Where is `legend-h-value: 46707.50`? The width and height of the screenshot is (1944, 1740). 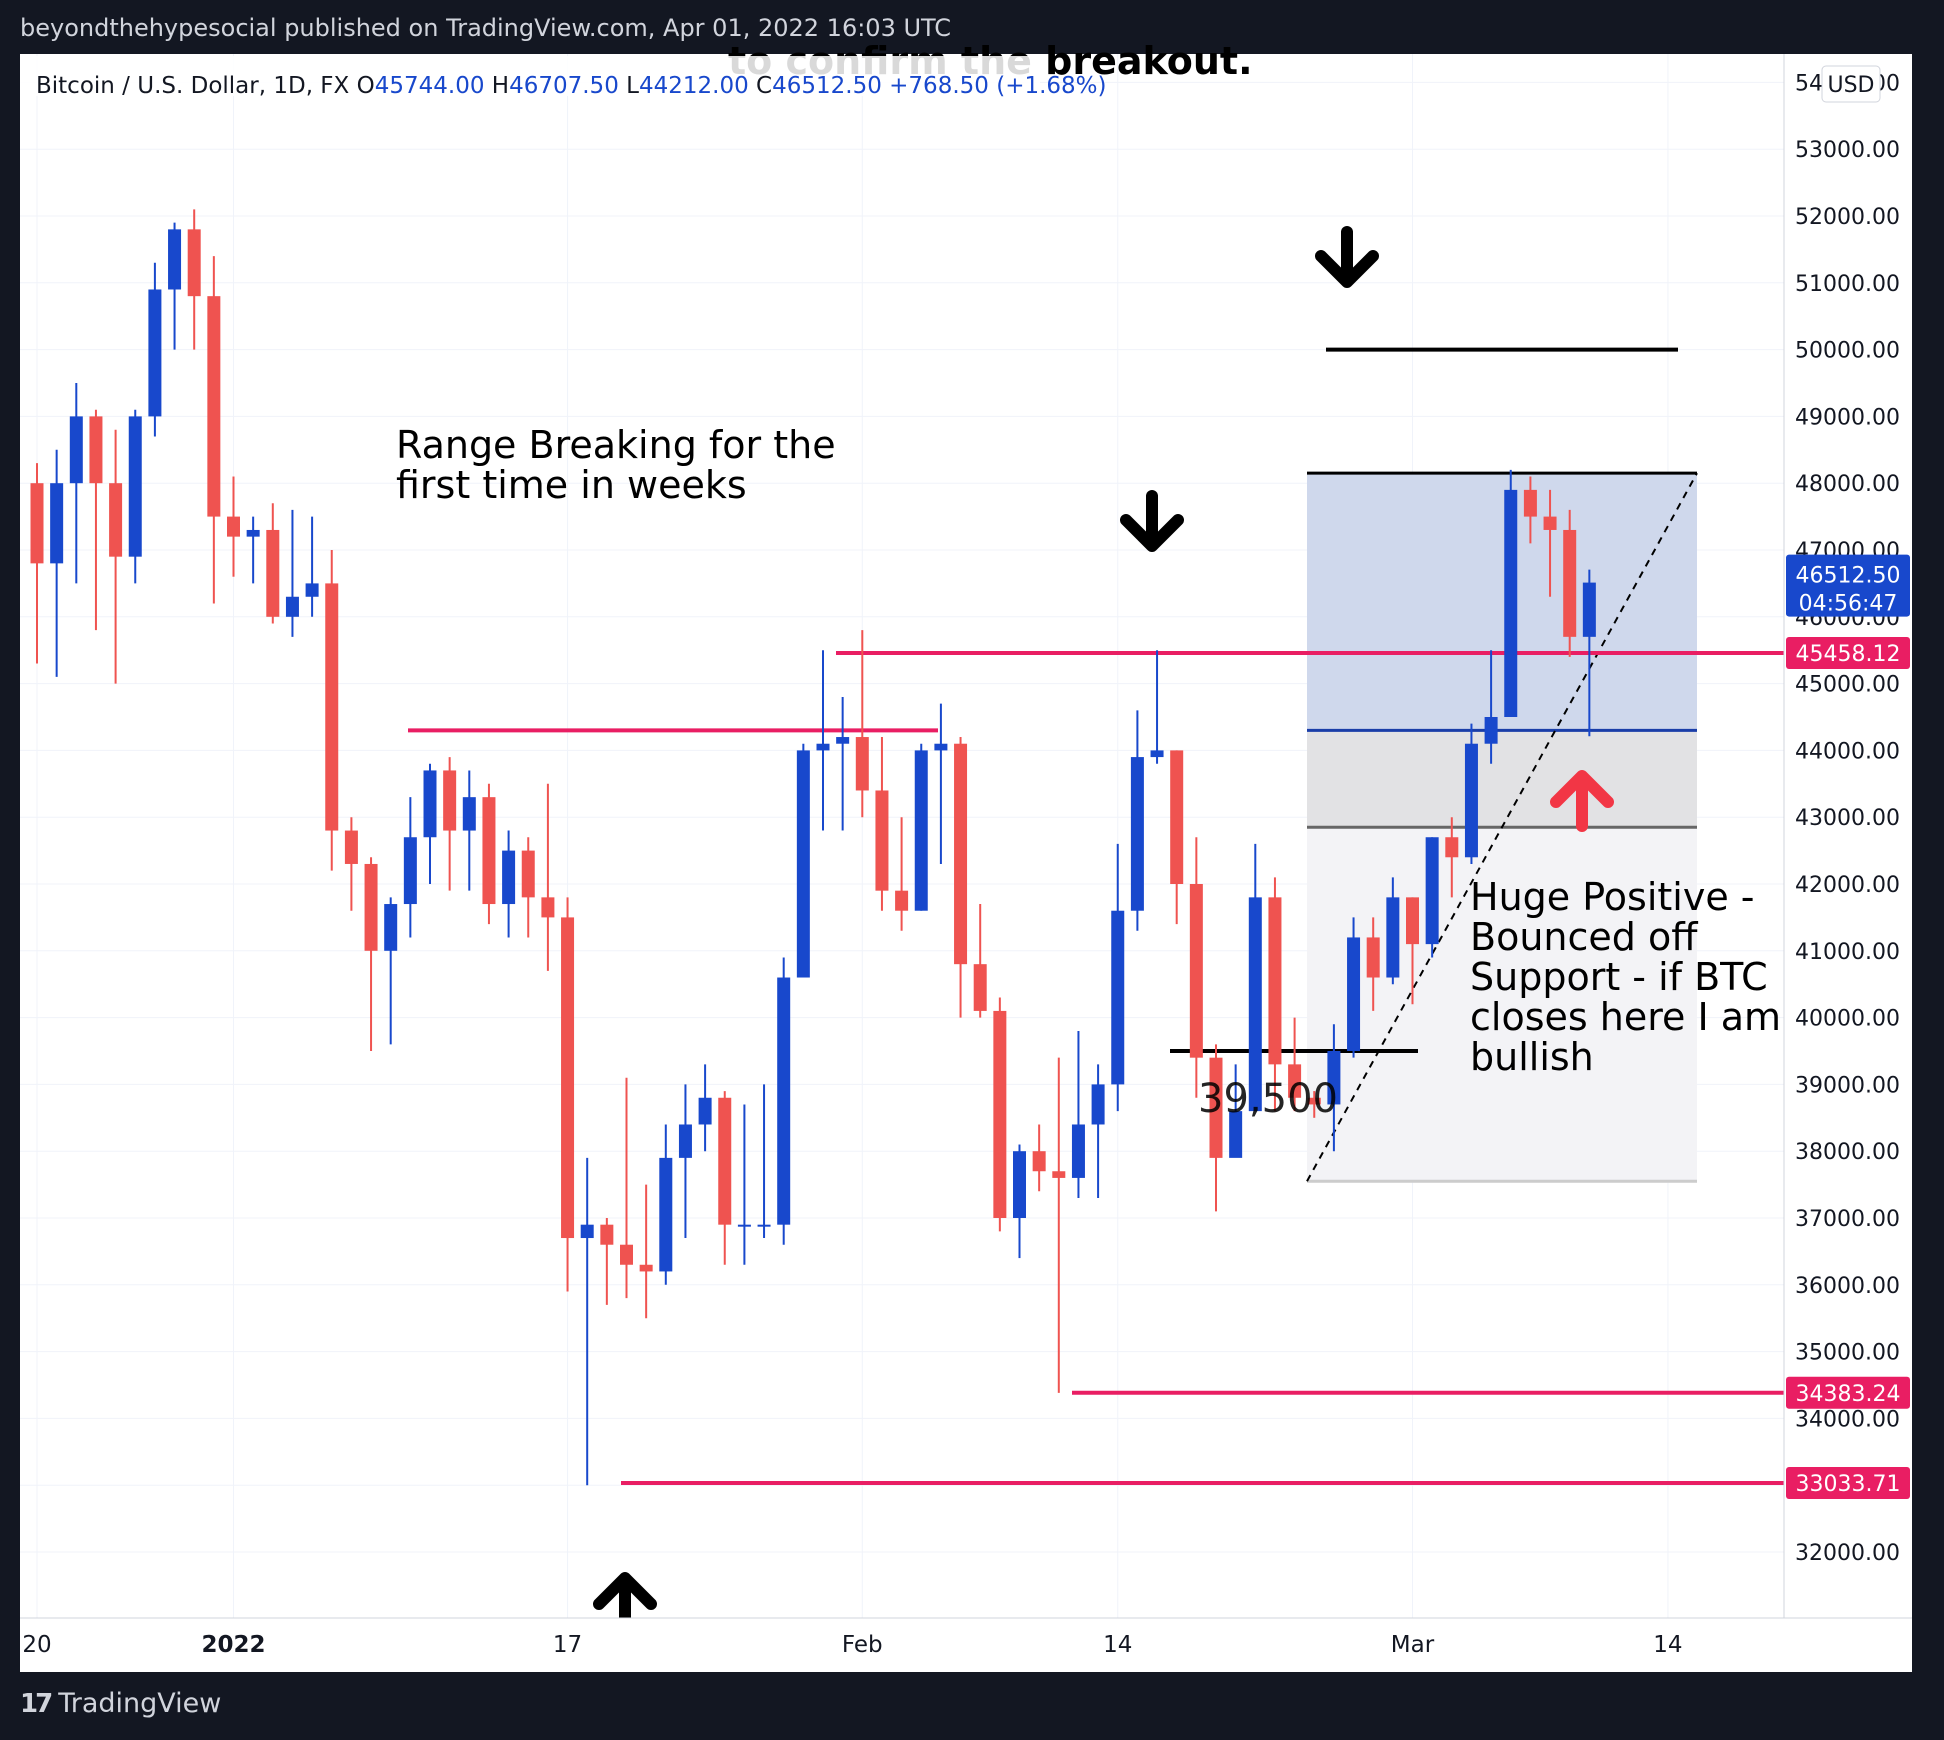
legend-h-value: 46707.50 is located at coordinates (567, 86).